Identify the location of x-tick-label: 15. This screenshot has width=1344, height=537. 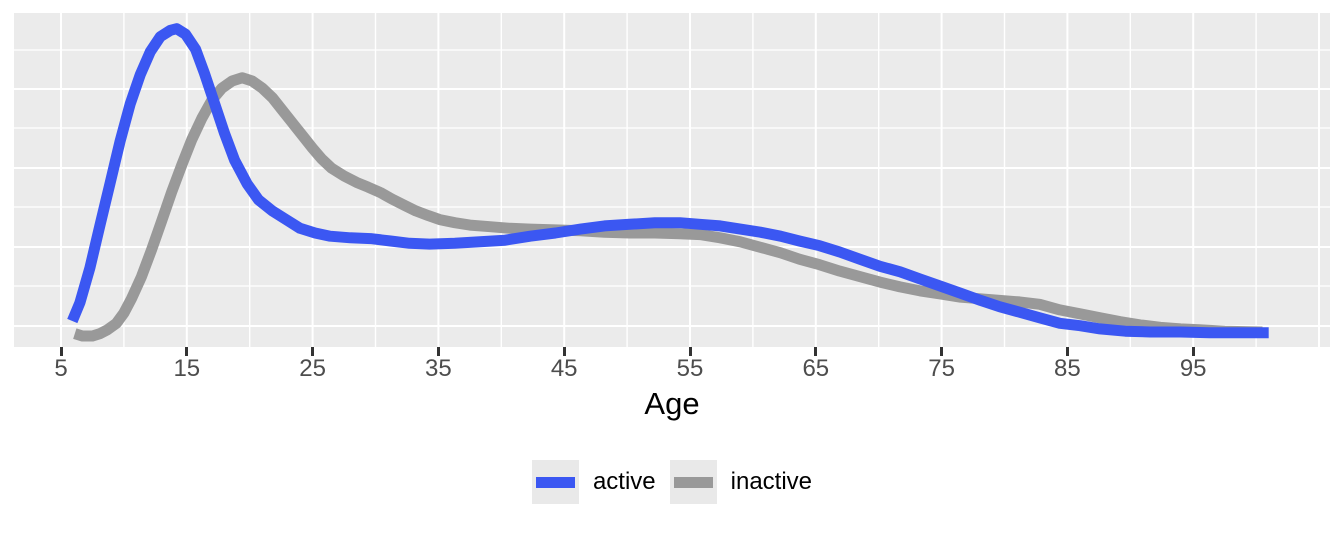
(187, 368).